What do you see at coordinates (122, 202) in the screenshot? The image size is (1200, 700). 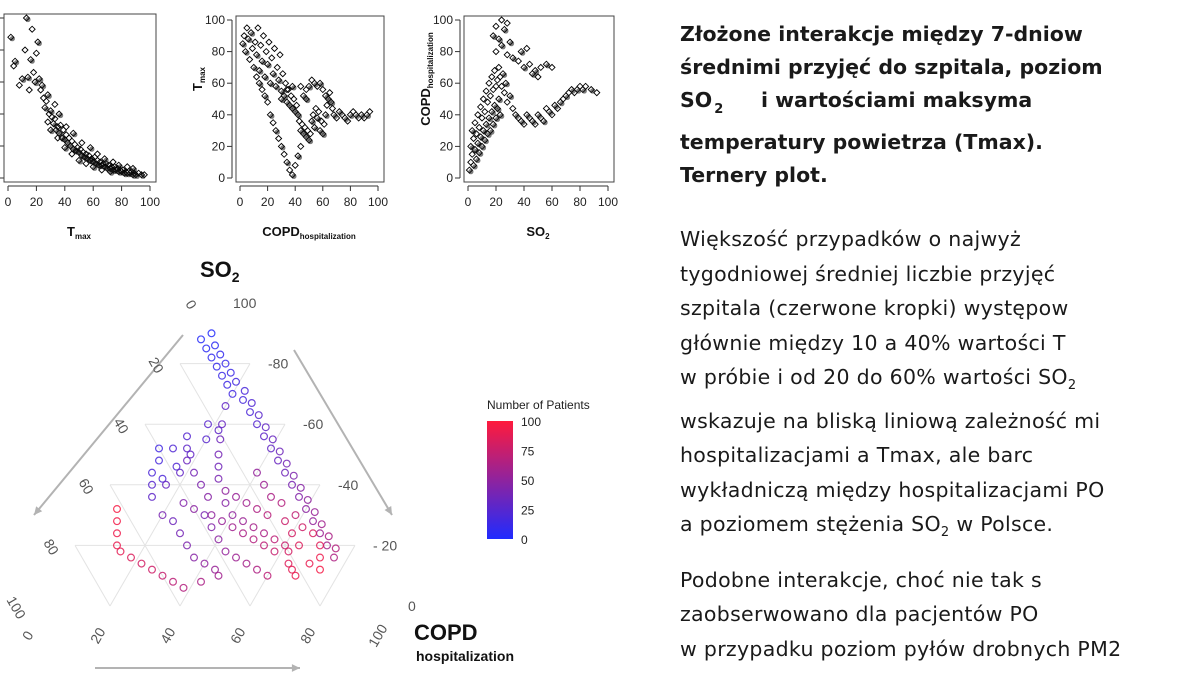 I see `x-tick-label: 80` at bounding box center [122, 202].